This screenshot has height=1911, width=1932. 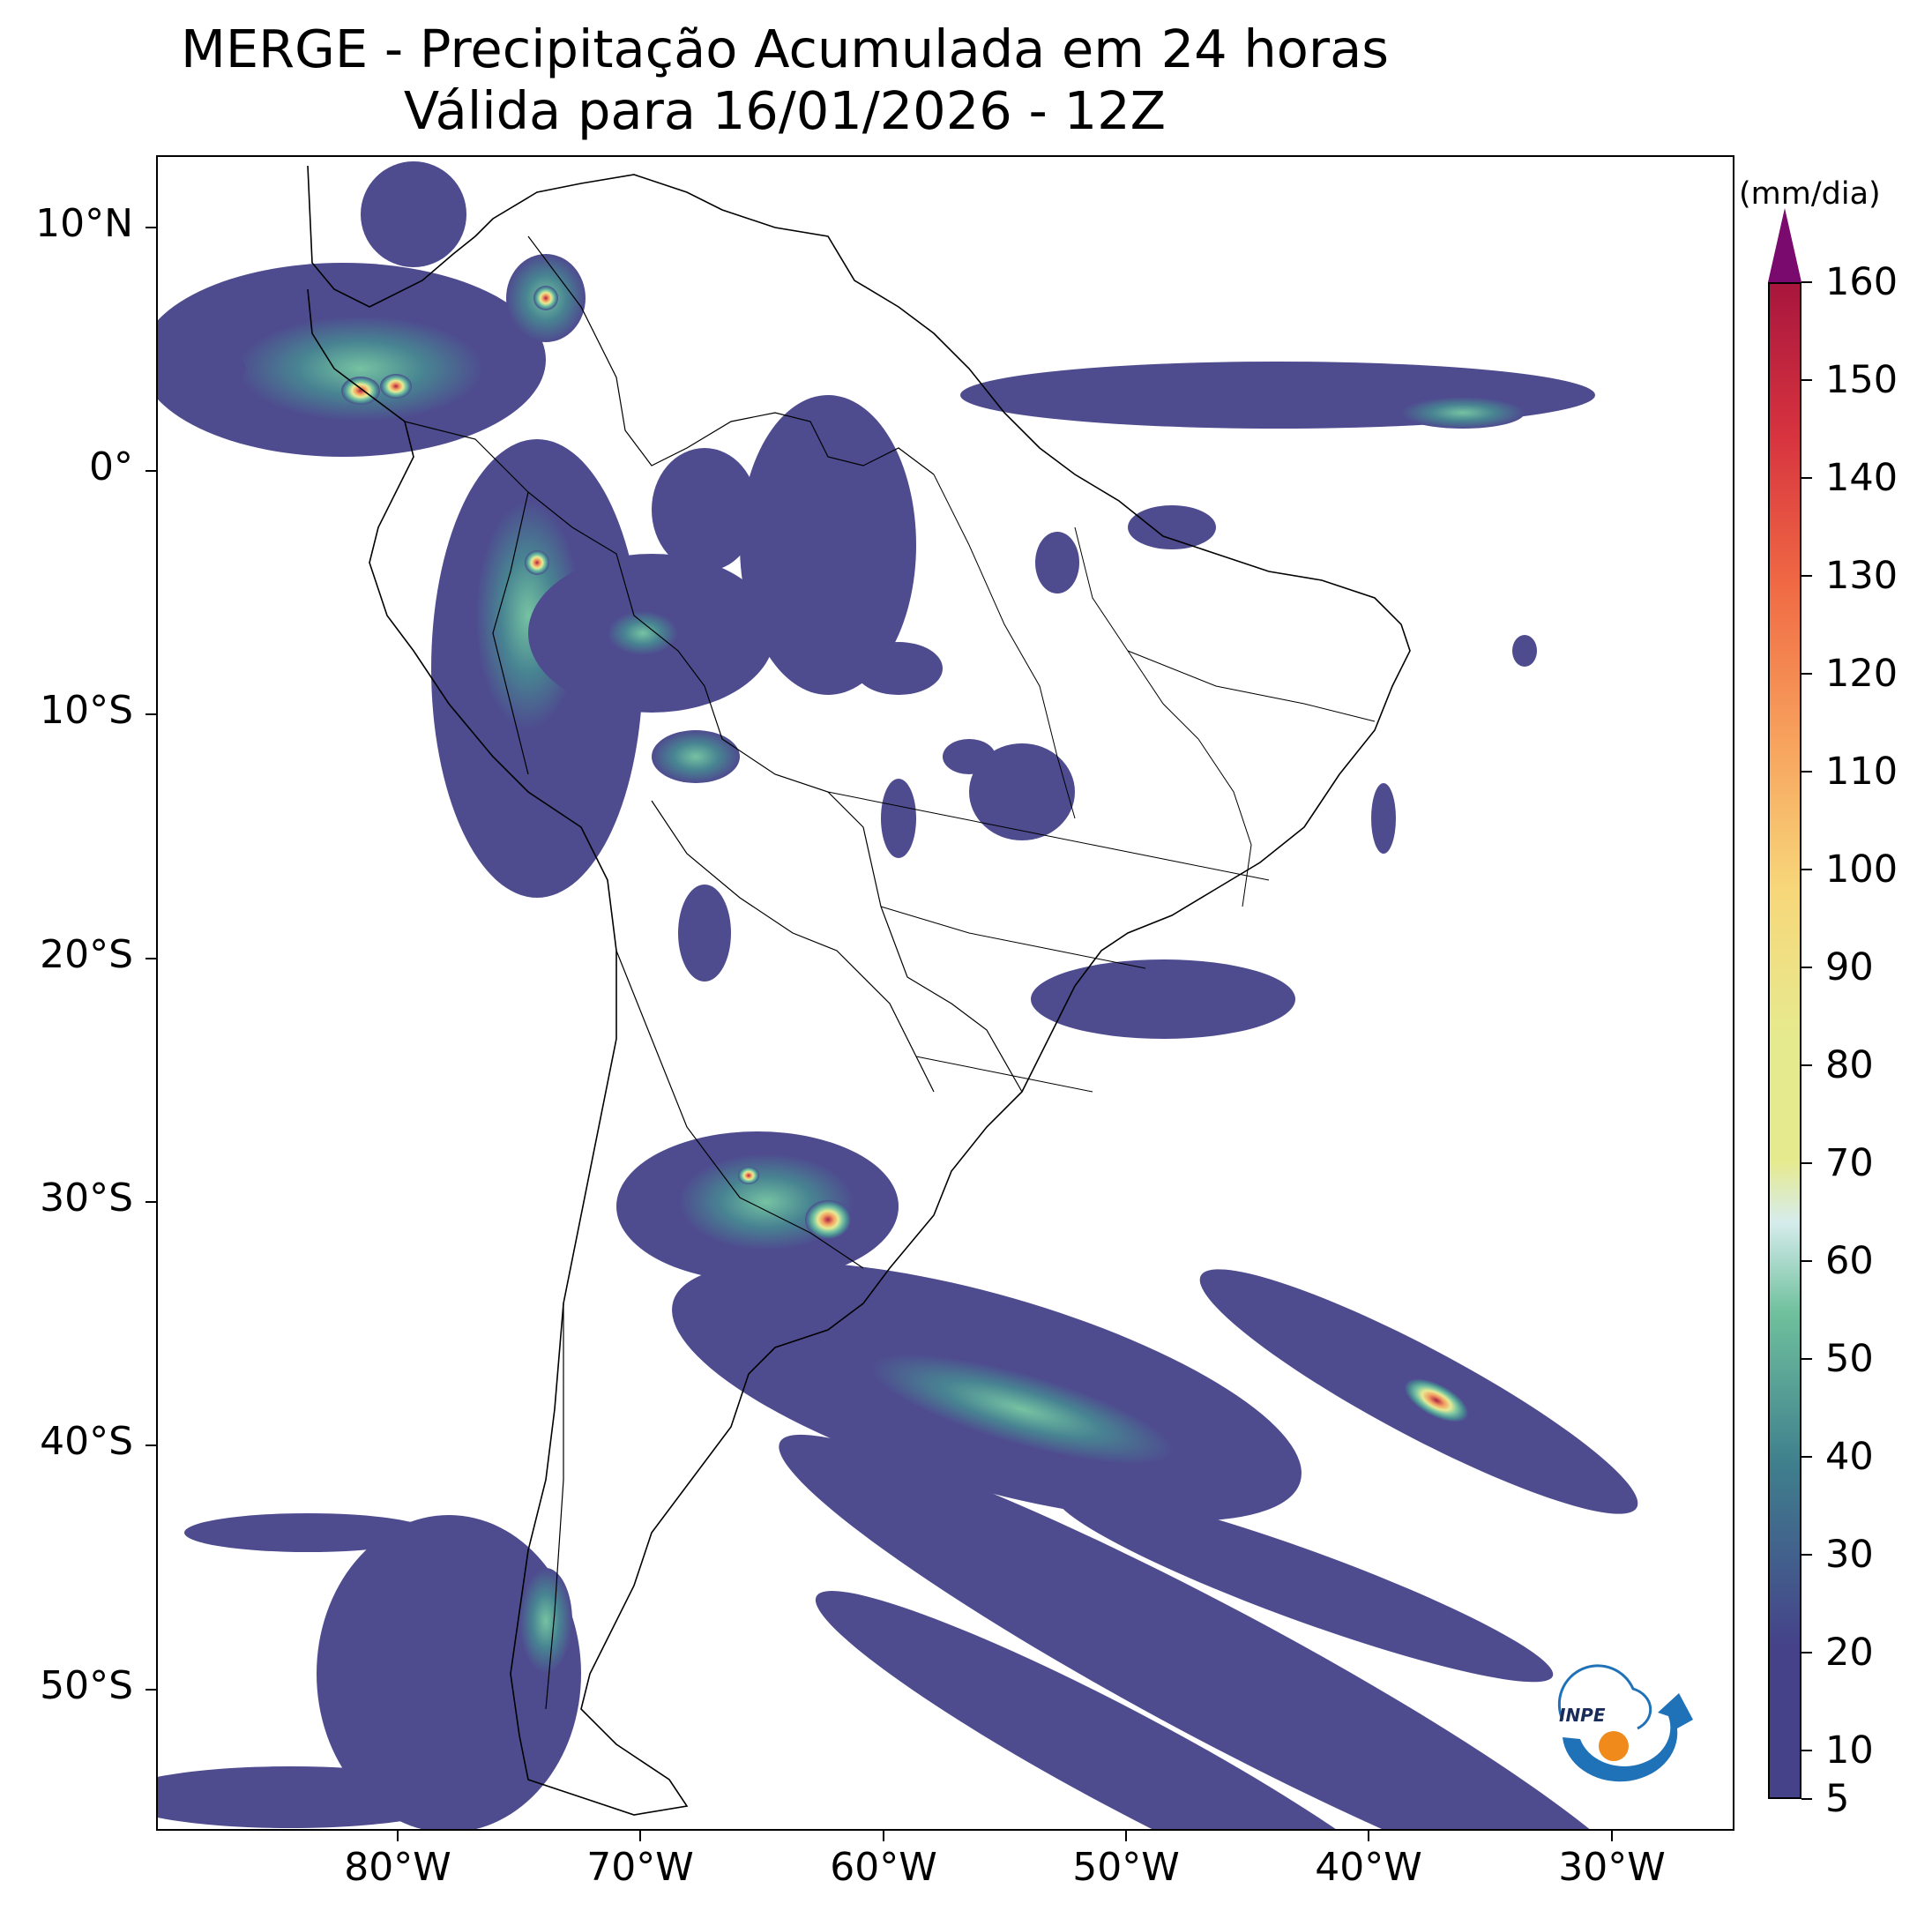 What do you see at coordinates (86, 1686) in the screenshot?
I see `lat-label-50s: 50°S` at bounding box center [86, 1686].